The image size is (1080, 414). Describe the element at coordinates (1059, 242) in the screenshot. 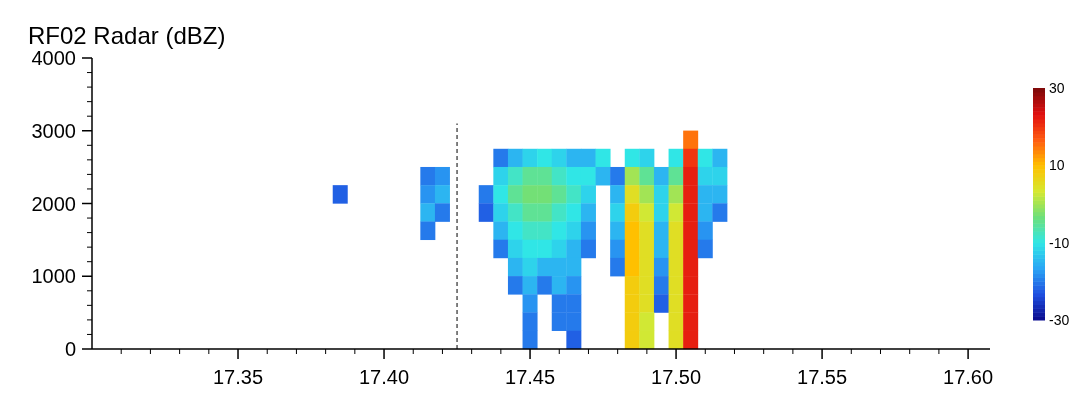

I see `color-bar-label: -10` at that location.